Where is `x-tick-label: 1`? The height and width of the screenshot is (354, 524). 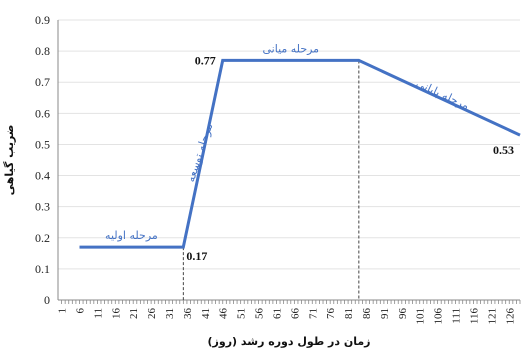 x-tick-label: 1 is located at coordinates (63, 311).